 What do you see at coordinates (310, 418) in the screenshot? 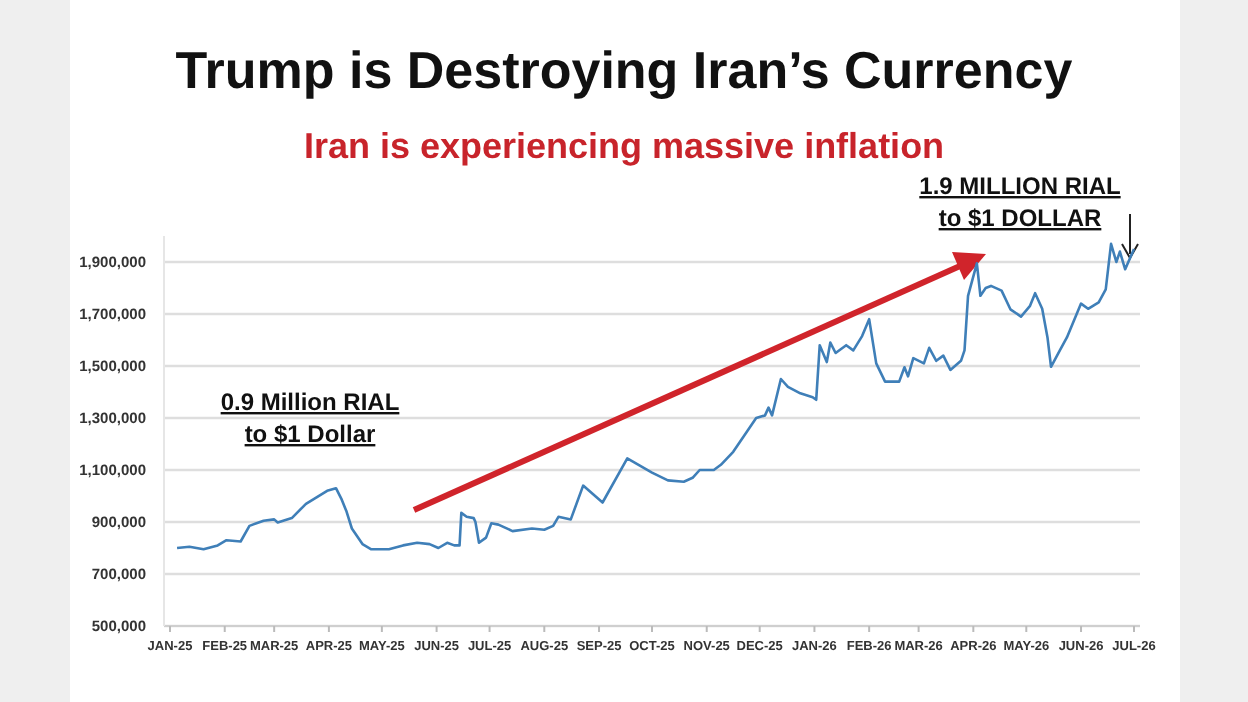
I see `annotation: 0.9 Million RIAL to $1 Dollar` at bounding box center [310, 418].